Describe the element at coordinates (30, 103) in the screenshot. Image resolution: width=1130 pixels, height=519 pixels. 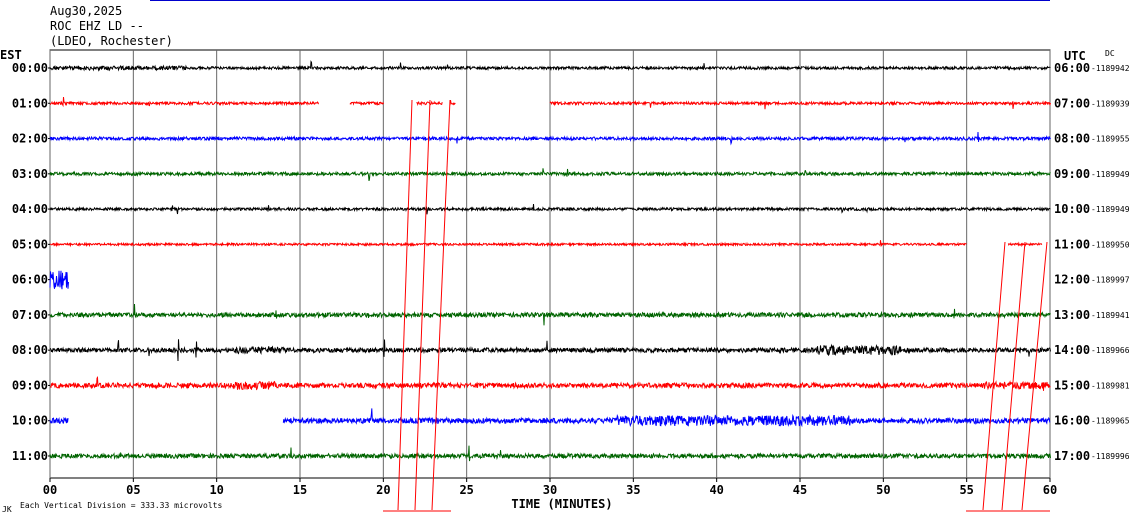
I see `est-label: 01:00` at that location.